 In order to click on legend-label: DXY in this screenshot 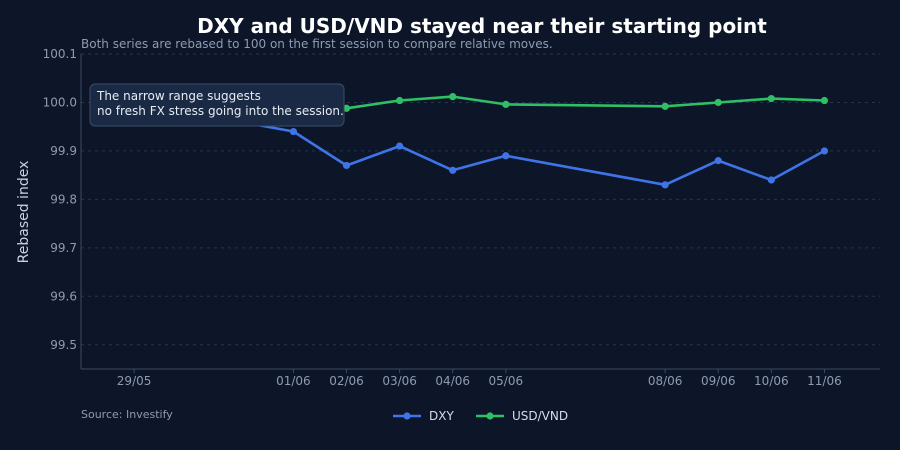, I will do `click(441, 416)`.